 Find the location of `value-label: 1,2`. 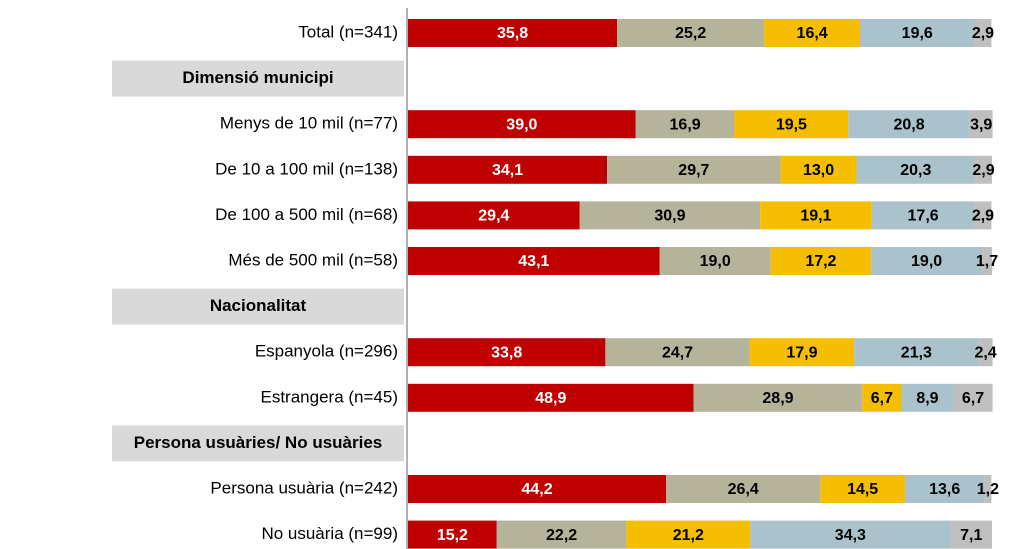

value-label: 1,2 is located at coordinates (988, 489).